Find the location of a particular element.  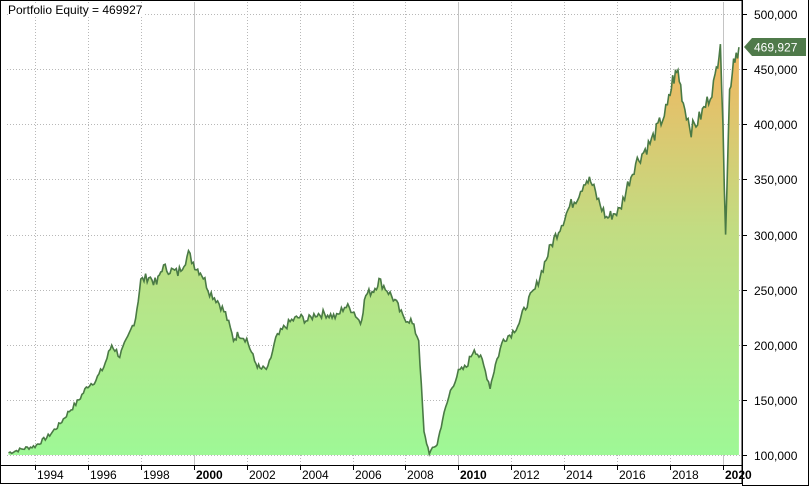

y-tick-label: 450,000 is located at coordinates (776, 70).